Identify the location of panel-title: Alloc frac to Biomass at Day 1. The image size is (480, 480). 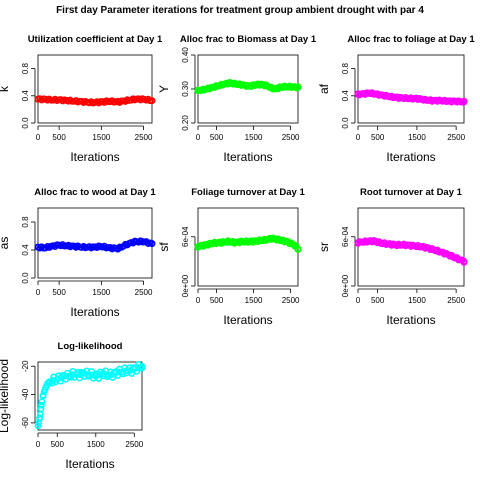
(248, 39).